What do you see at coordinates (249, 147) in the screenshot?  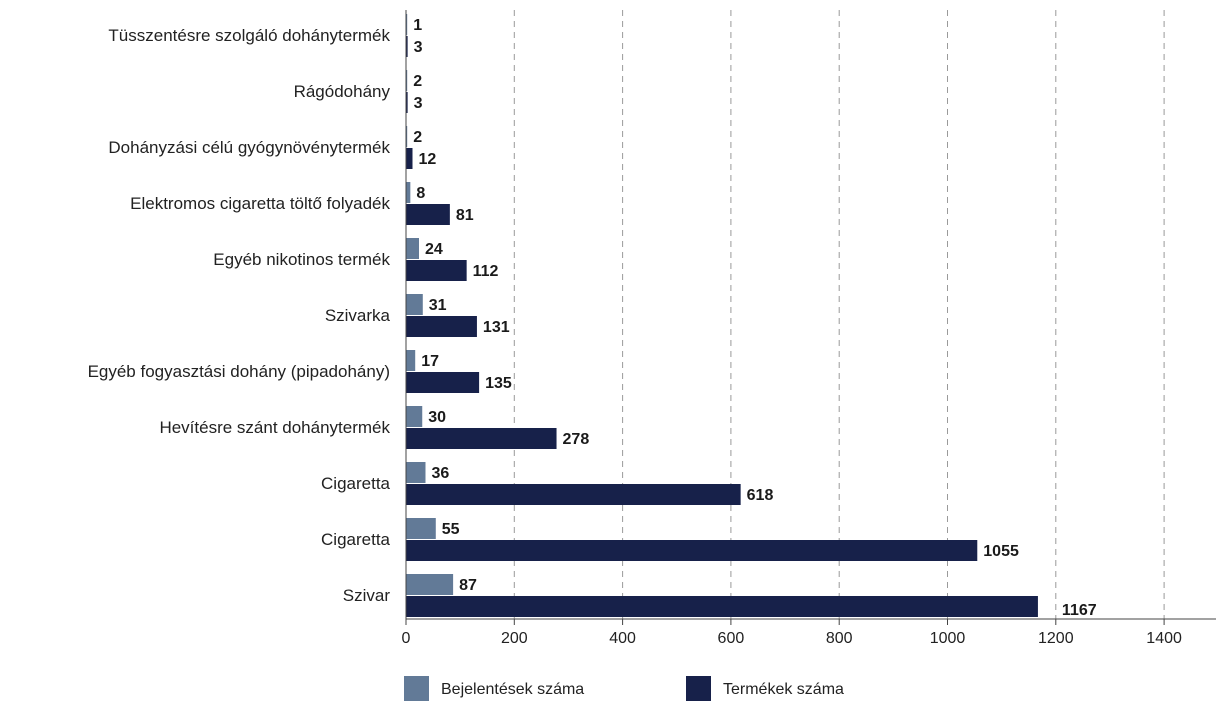 I see `category-label: Dohányzási célú gyógynövénytermék` at bounding box center [249, 147].